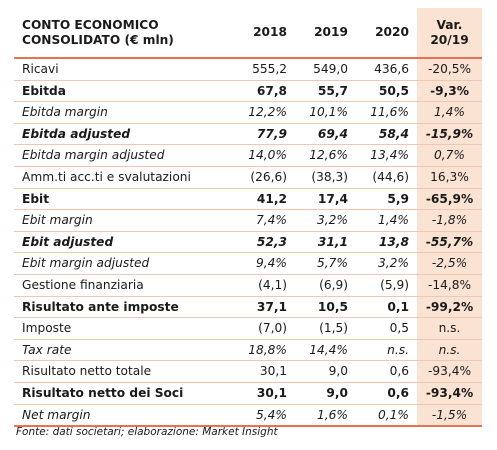  What do you see at coordinates (325, 285) in the screenshot?
I see `value-2019: (6,9)` at bounding box center [325, 285].